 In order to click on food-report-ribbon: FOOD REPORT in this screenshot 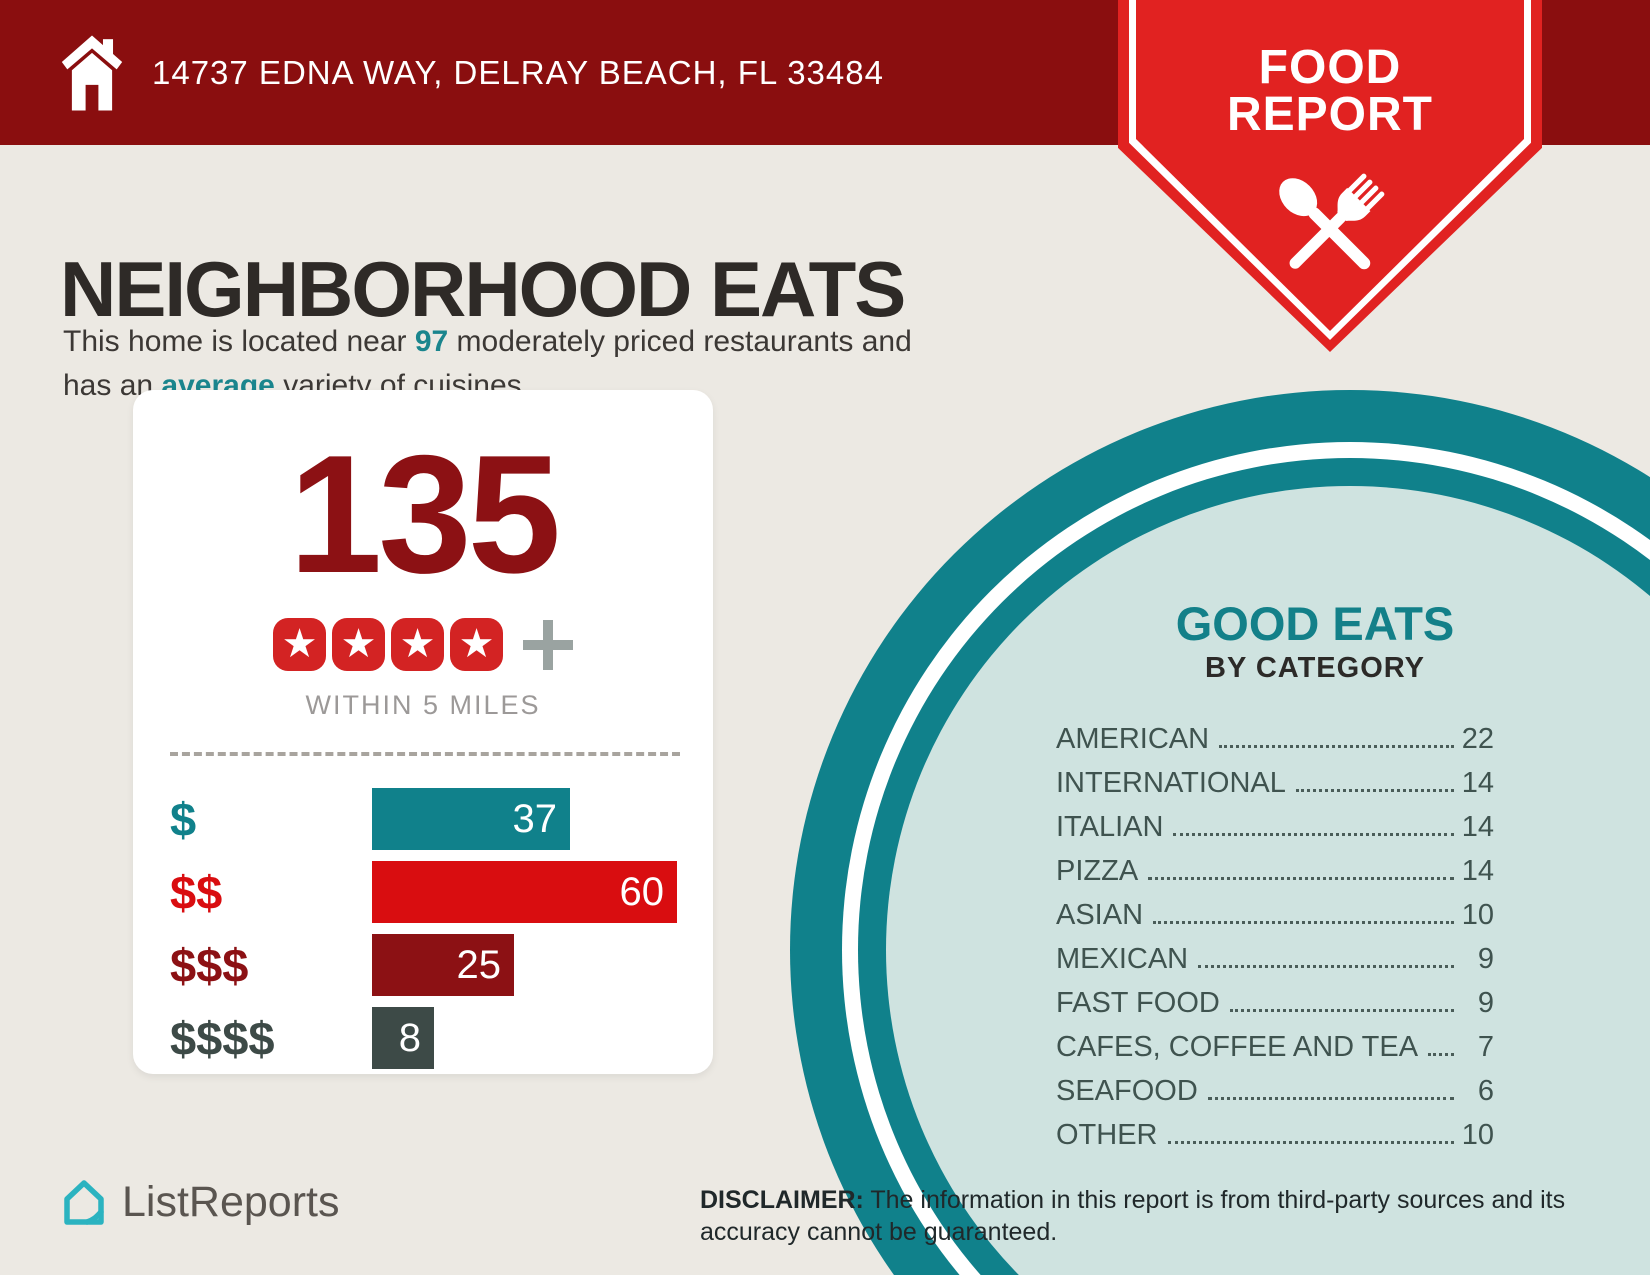, I will do `click(1330, 176)`.